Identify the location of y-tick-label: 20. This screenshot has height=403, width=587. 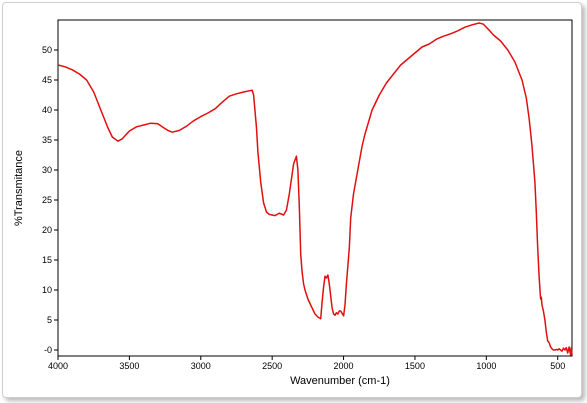
(47, 230).